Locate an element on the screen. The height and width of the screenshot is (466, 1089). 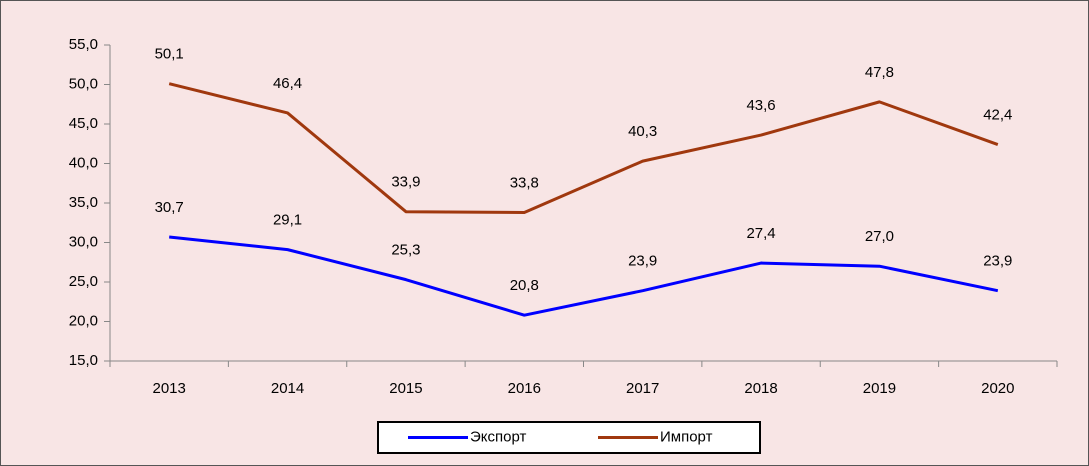
data-label: 30,7 is located at coordinates (169, 207).